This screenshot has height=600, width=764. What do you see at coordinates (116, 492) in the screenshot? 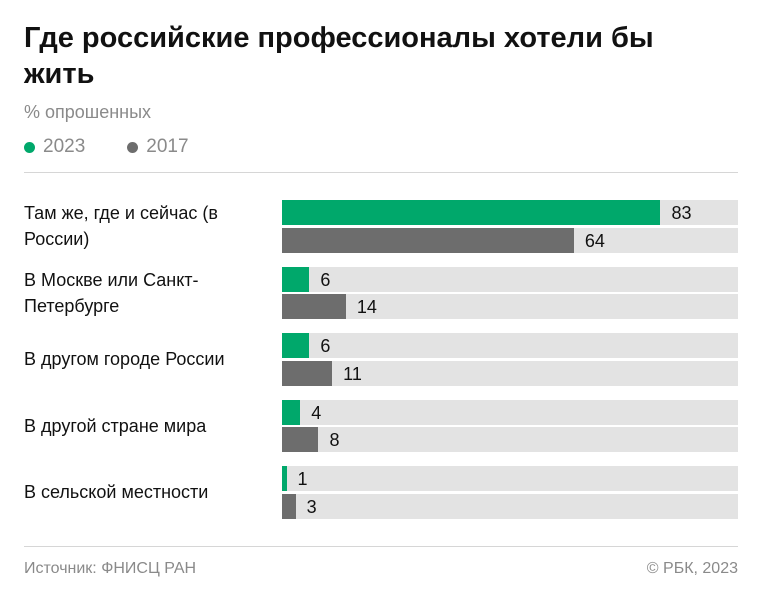
I see `category-label: В сельской местности` at bounding box center [116, 492].